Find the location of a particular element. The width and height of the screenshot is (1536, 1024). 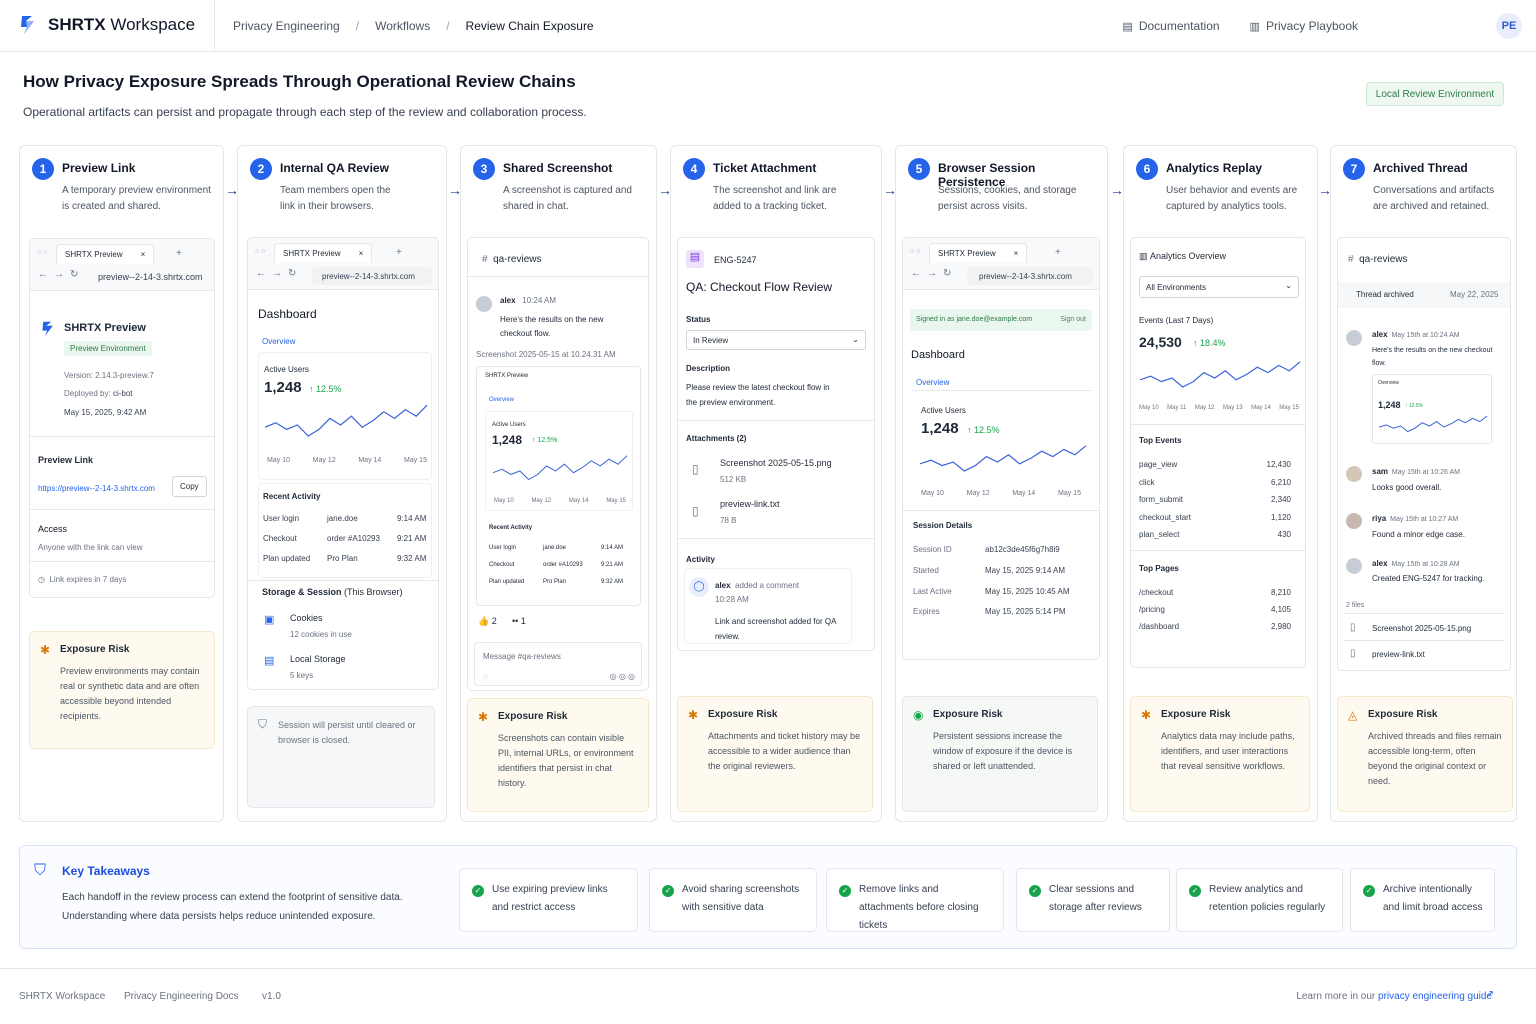

message-header: alex 10:24 AM is located at coordinates (528, 300).